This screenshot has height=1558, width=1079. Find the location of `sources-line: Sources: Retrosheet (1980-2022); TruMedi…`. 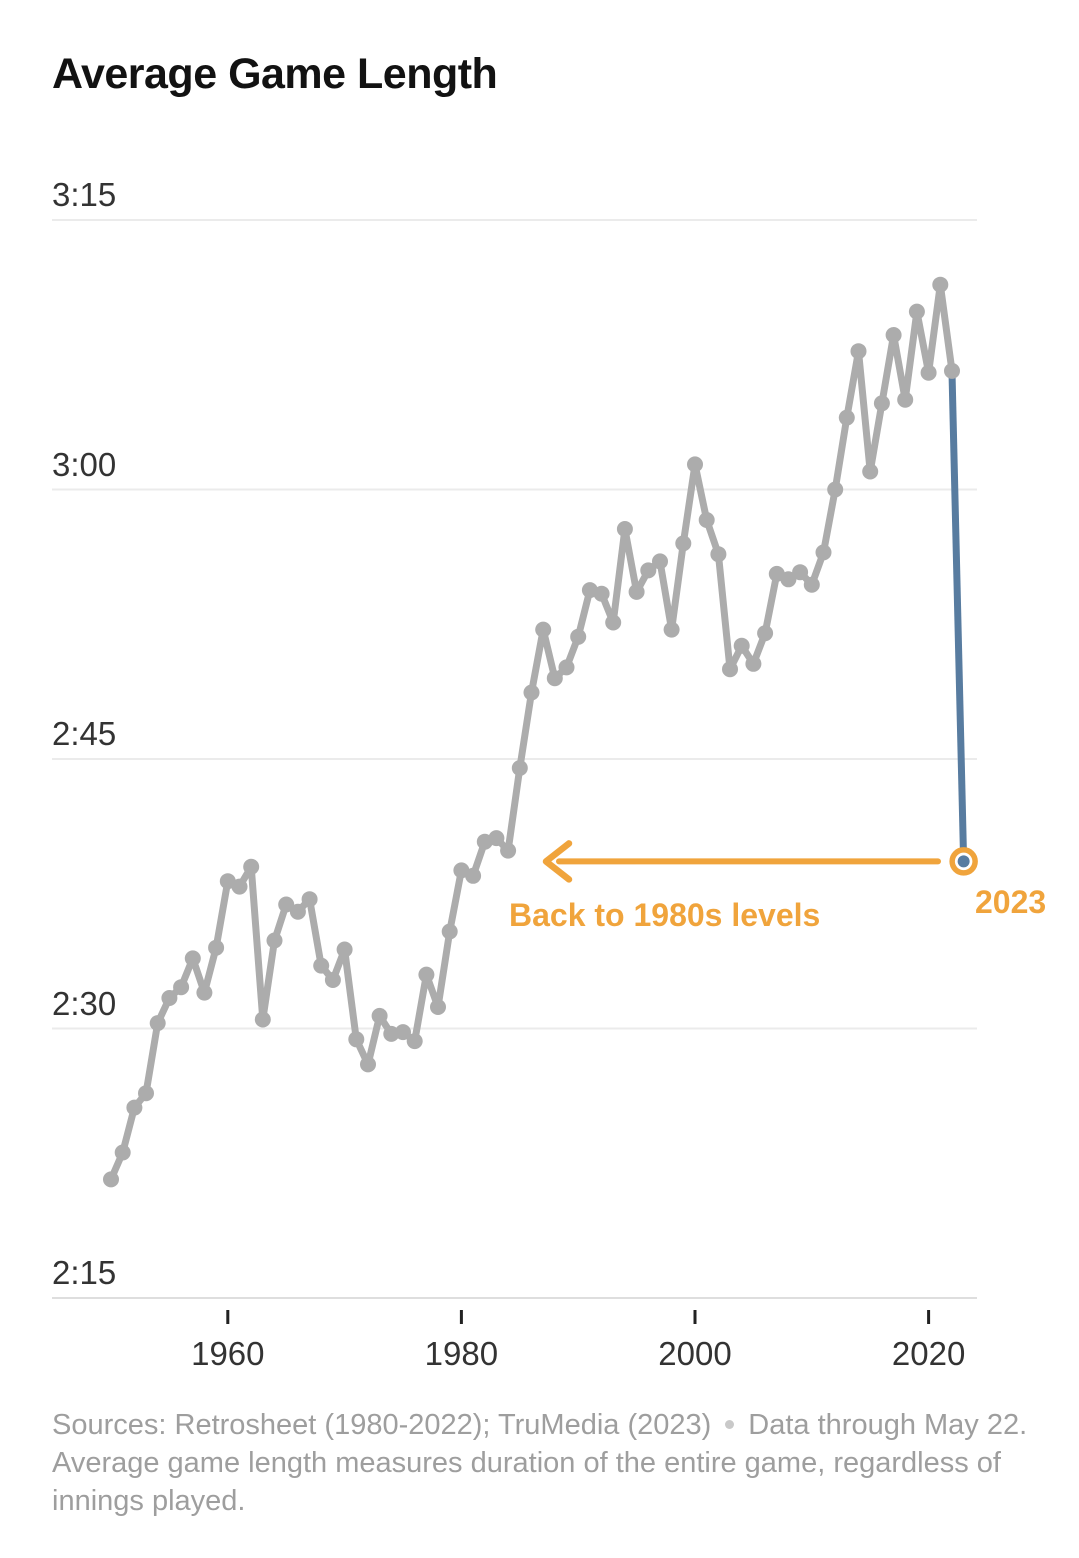

sources-line: Sources: Retrosheet (1980-2022); TruMedi… is located at coordinates (539, 1425).